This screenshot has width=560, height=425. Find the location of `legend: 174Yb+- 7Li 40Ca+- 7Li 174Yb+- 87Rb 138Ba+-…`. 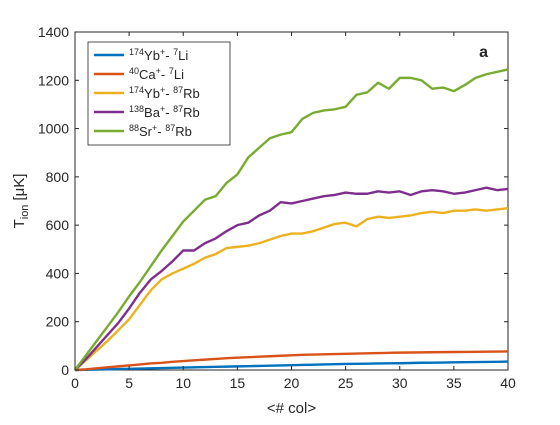

legend: 174Yb+- 7Li 40Ca+- 7Li 174Yb+- 87Rb 138Ba+-… is located at coordinates (159, 93).